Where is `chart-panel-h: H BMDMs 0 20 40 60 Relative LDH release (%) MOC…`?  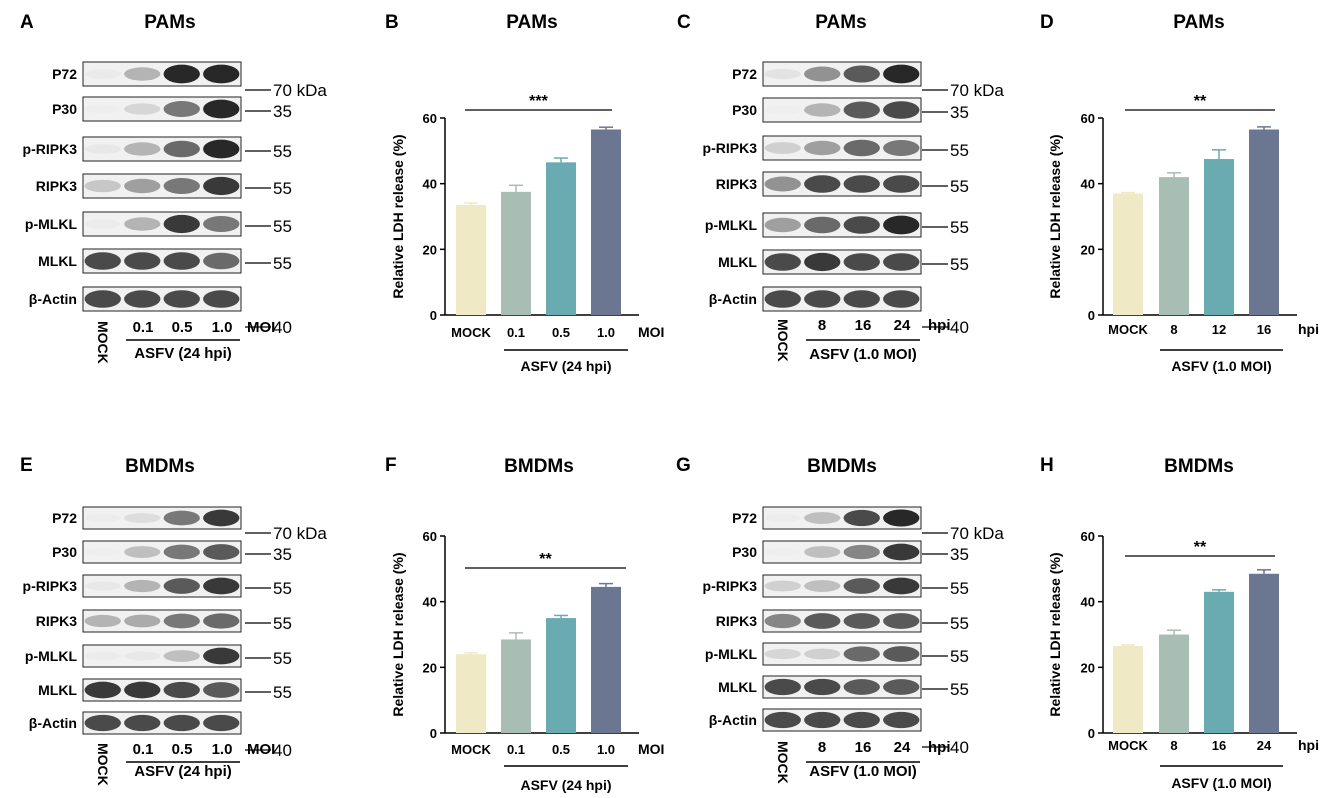 chart-panel-h: H BMDMs 0 20 40 60 Relative LDH release (%) MOC… is located at coordinates (1179, 623).